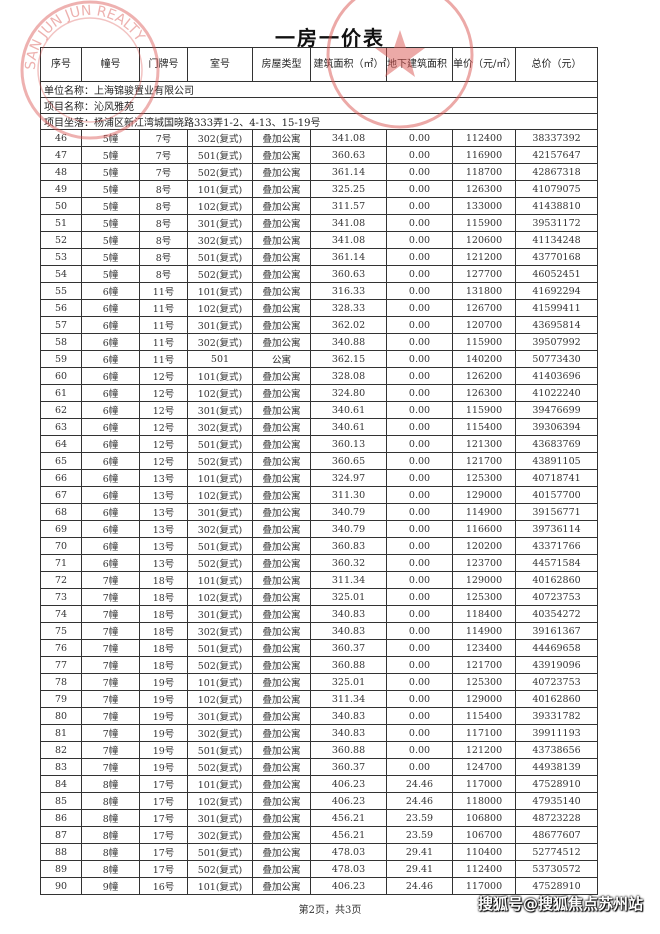 This screenshot has width=660, height=934. What do you see at coordinates (61, 869) in the screenshot?
I see `table-cell: 89` at bounding box center [61, 869].